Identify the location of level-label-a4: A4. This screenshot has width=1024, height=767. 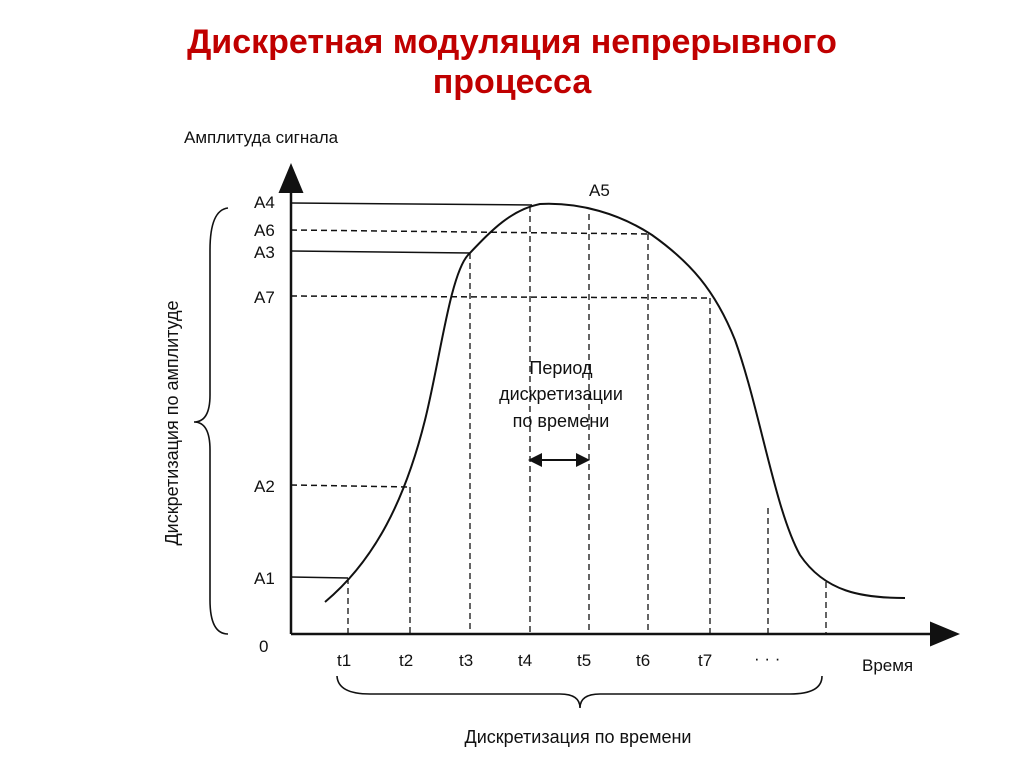
(264, 202).